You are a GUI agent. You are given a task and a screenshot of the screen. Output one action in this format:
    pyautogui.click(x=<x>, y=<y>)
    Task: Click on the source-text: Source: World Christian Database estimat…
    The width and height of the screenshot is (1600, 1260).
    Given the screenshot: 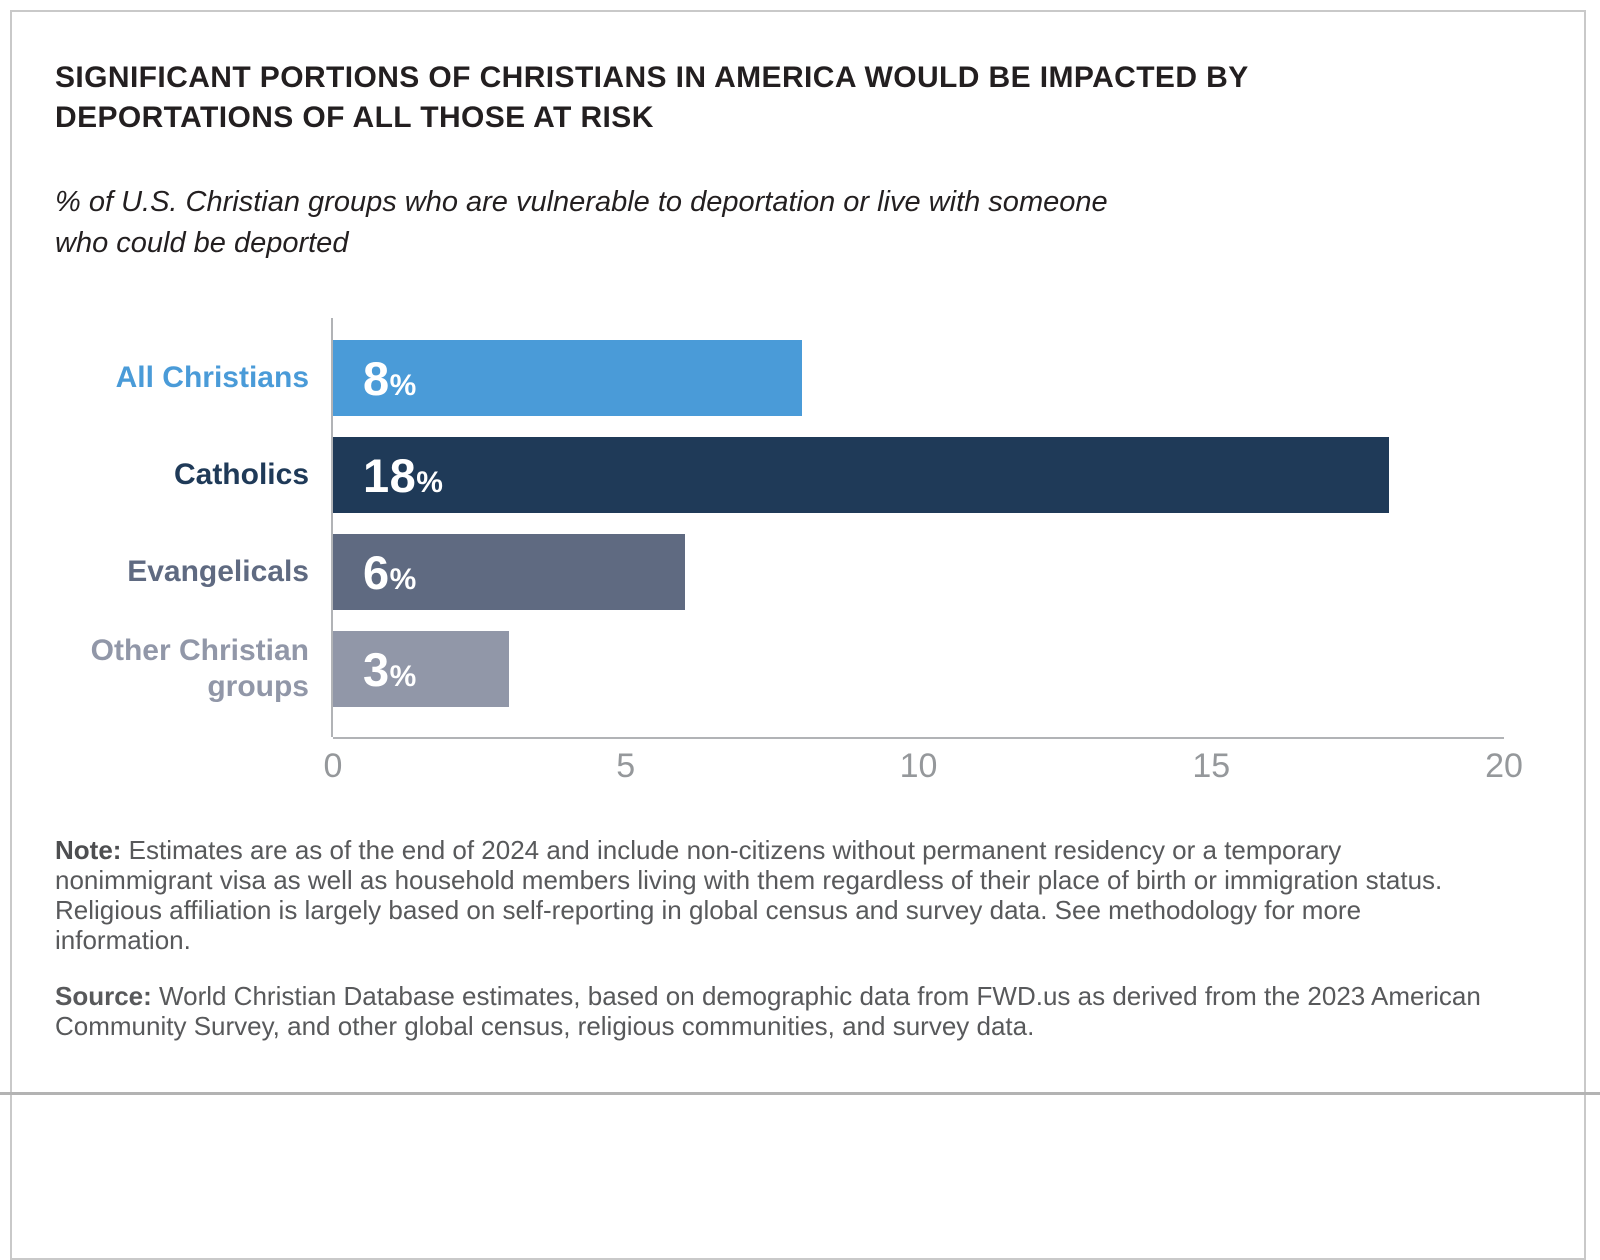 What is the action you would take?
    pyautogui.click(x=779, y=1011)
    